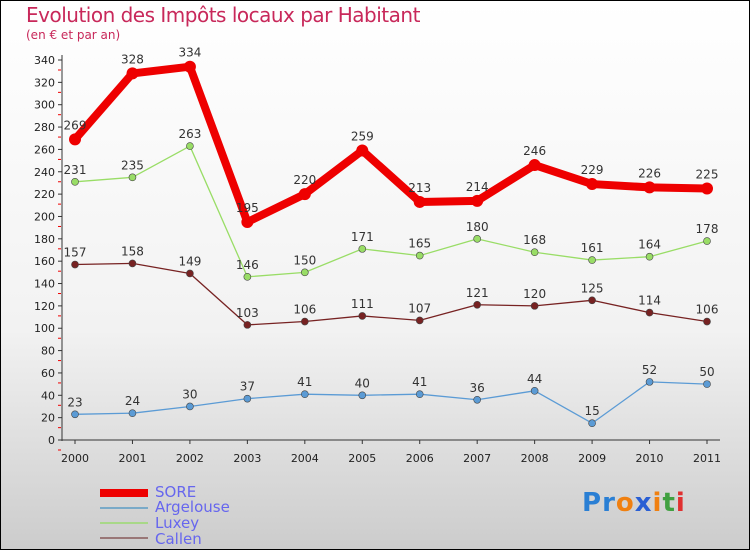 This screenshot has width=750, height=550. What do you see at coordinates (189, 394) in the screenshot?
I see `data-label: 30` at bounding box center [189, 394].